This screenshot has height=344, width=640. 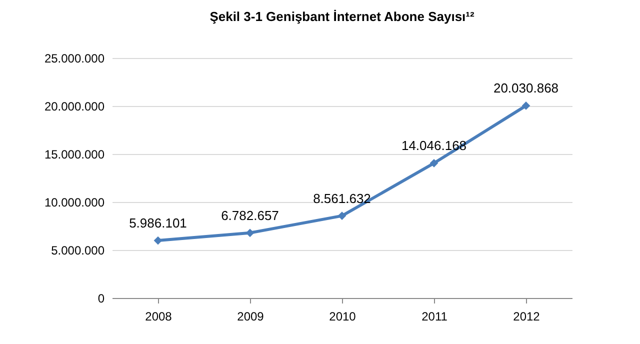 I want to click on x-tick-label: 2012, so click(x=526, y=317).